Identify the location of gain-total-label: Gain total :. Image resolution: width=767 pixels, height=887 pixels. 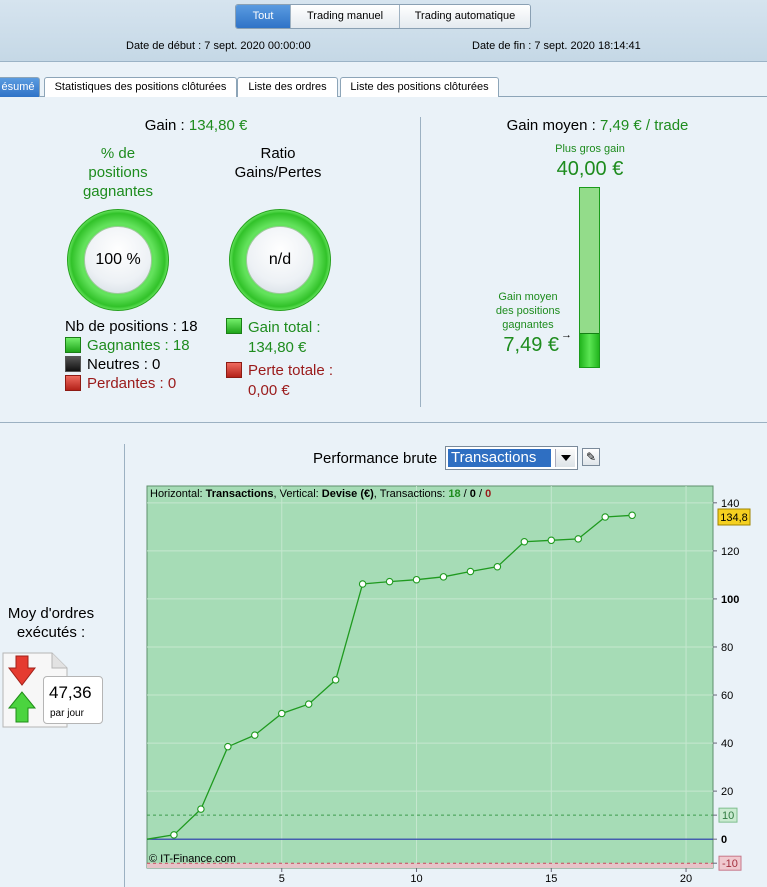
(284, 327).